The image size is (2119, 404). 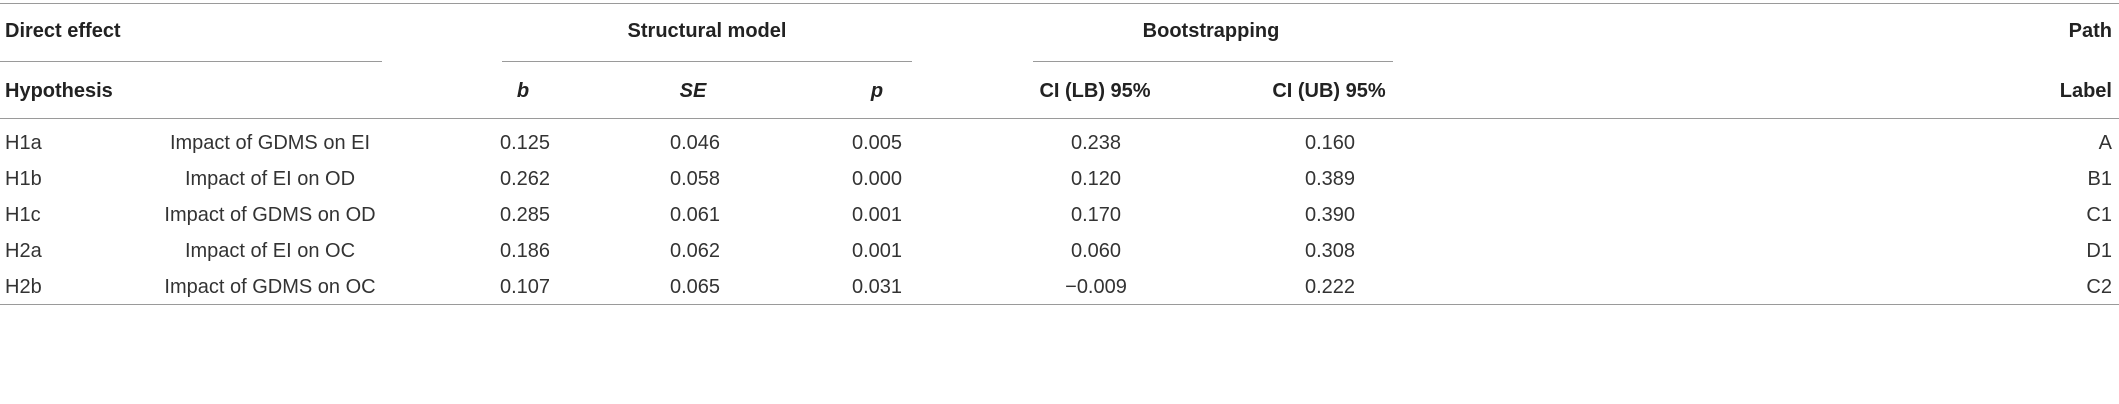 I want to click on column-header: CI (LB) 95%, so click(x=1095, y=91).